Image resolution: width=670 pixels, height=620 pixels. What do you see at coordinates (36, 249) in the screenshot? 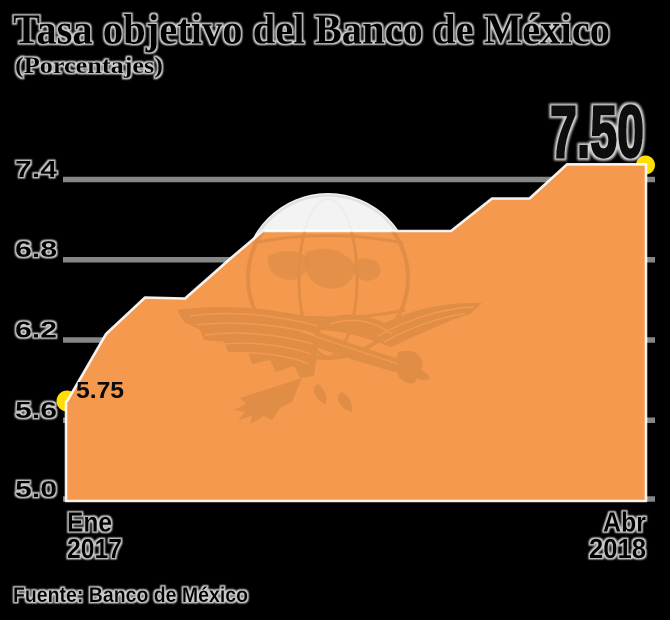
I see `svg-text: 6.8` at bounding box center [36, 249].